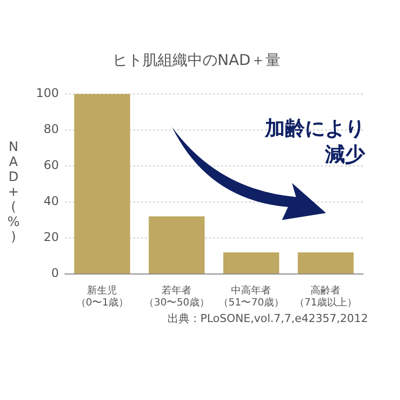 The height and width of the screenshot is (400, 400). I want to click on x-tick-label: 若年者（30〜50歳）, so click(177, 296).